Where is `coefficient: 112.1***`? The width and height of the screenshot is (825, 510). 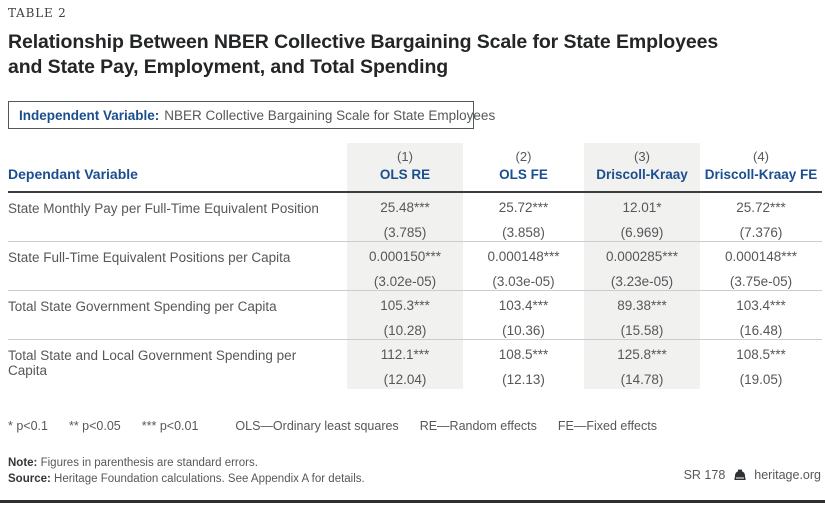
coefficient: 112.1*** is located at coordinates (405, 354).